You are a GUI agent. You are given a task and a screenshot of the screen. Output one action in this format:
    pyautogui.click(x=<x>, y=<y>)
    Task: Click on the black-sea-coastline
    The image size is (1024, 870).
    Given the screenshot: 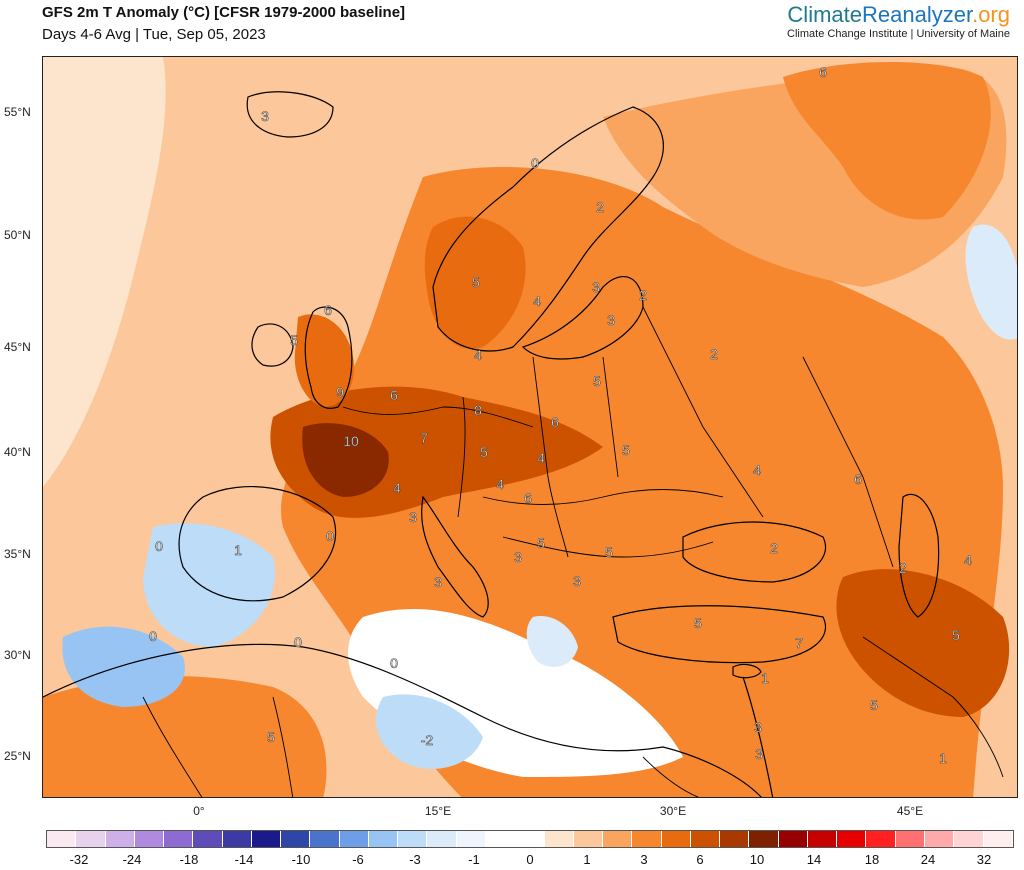 What is the action you would take?
    pyautogui.click(x=754, y=552)
    